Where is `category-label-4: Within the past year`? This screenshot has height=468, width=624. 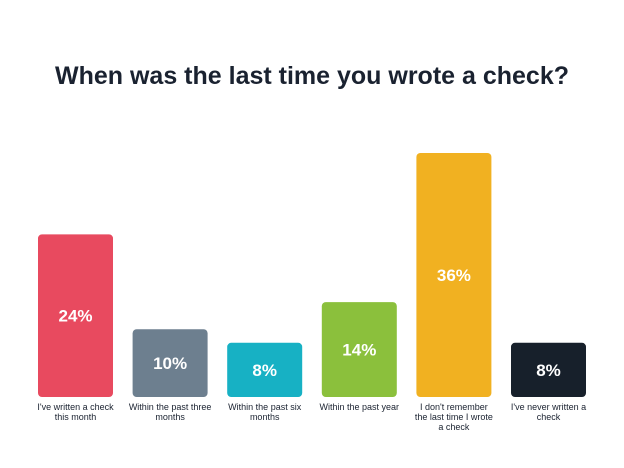
category-label-4: Within the past year is located at coordinates (360, 407).